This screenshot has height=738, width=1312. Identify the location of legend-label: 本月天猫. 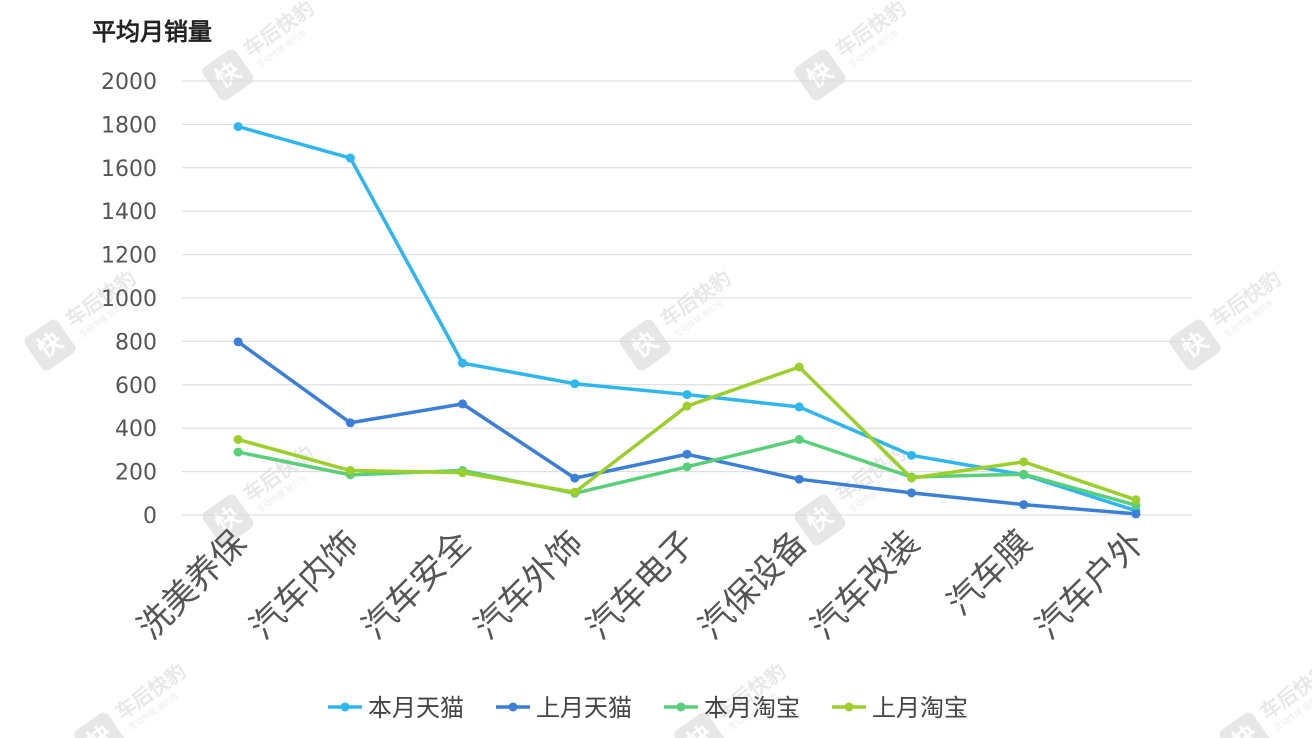
(416, 708).